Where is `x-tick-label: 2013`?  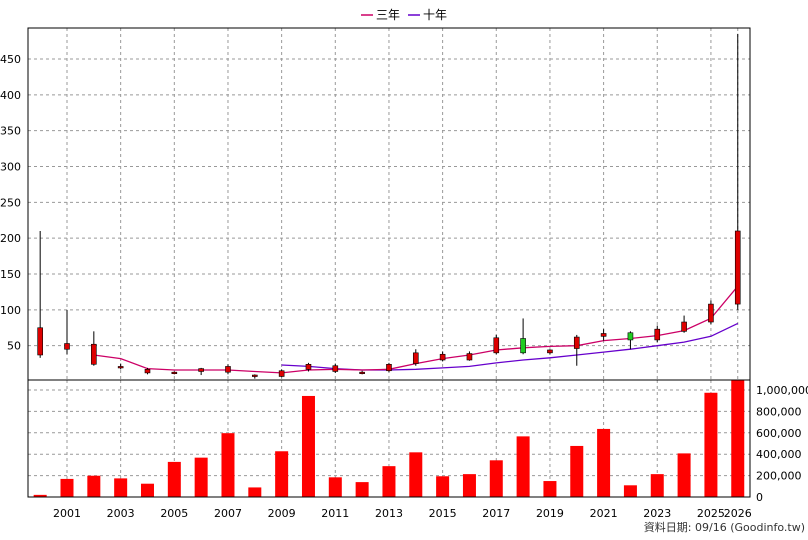 x-tick-label: 2013 is located at coordinates (389, 513).